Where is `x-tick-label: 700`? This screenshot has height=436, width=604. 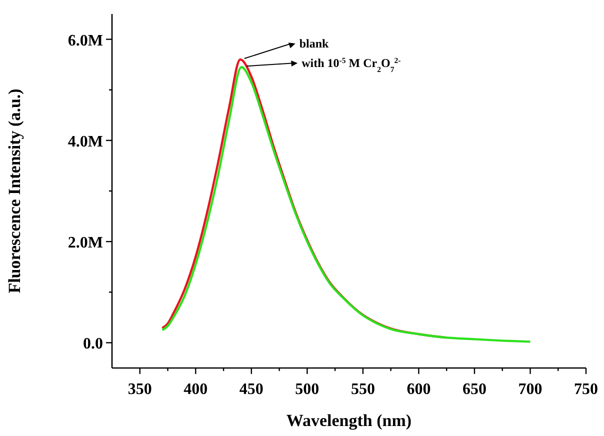 x-tick-label: 700 is located at coordinates (530, 389).